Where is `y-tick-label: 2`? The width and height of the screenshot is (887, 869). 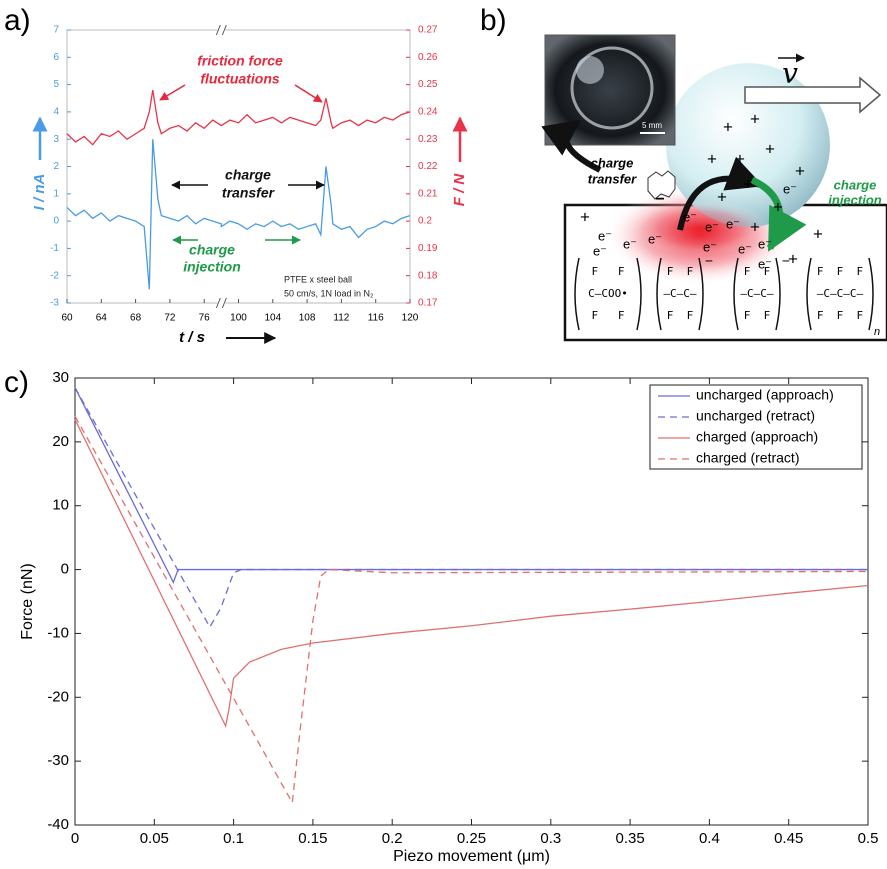
y-tick-label: 2 is located at coordinates (56, 166).